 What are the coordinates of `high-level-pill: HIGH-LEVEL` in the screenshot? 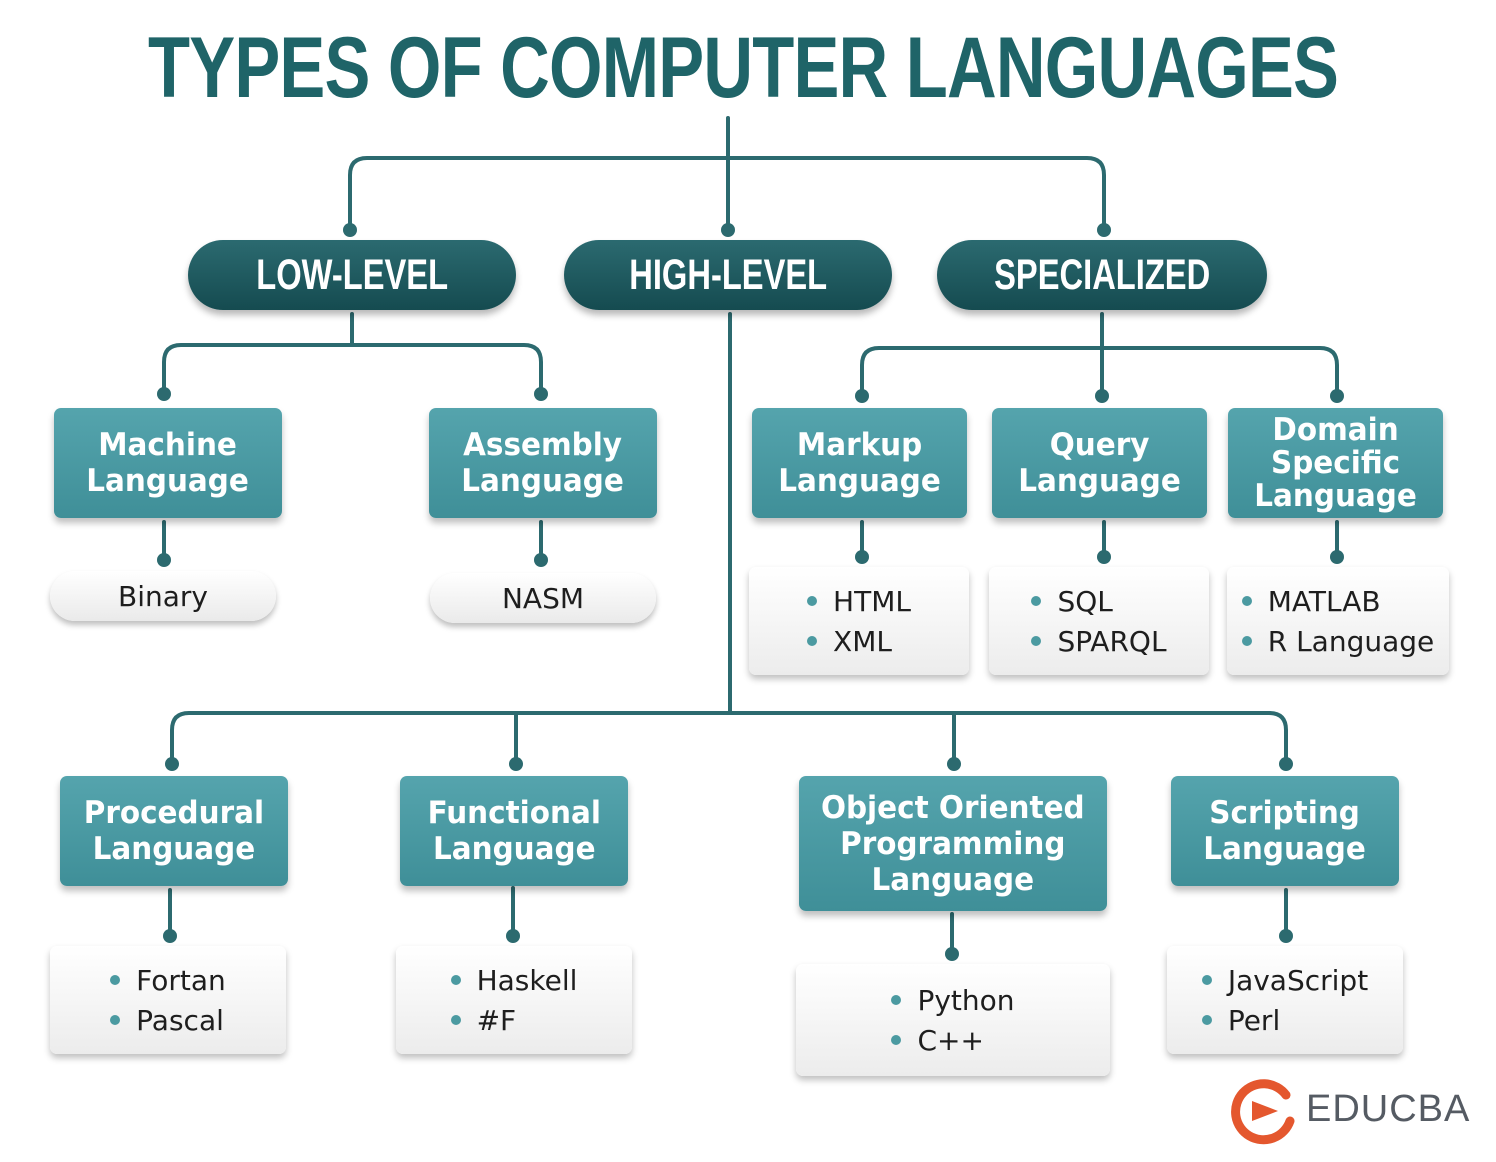 It's located at (728, 275).